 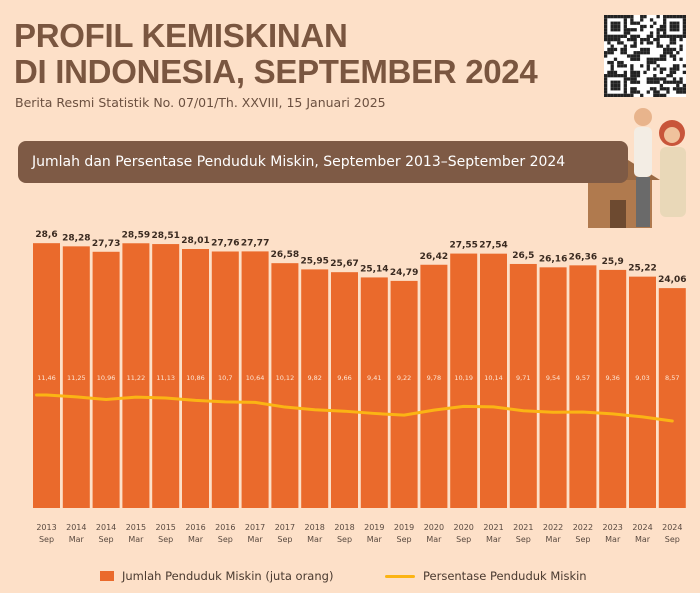 I want to click on bar-value-label: 26,42, so click(x=434, y=257).